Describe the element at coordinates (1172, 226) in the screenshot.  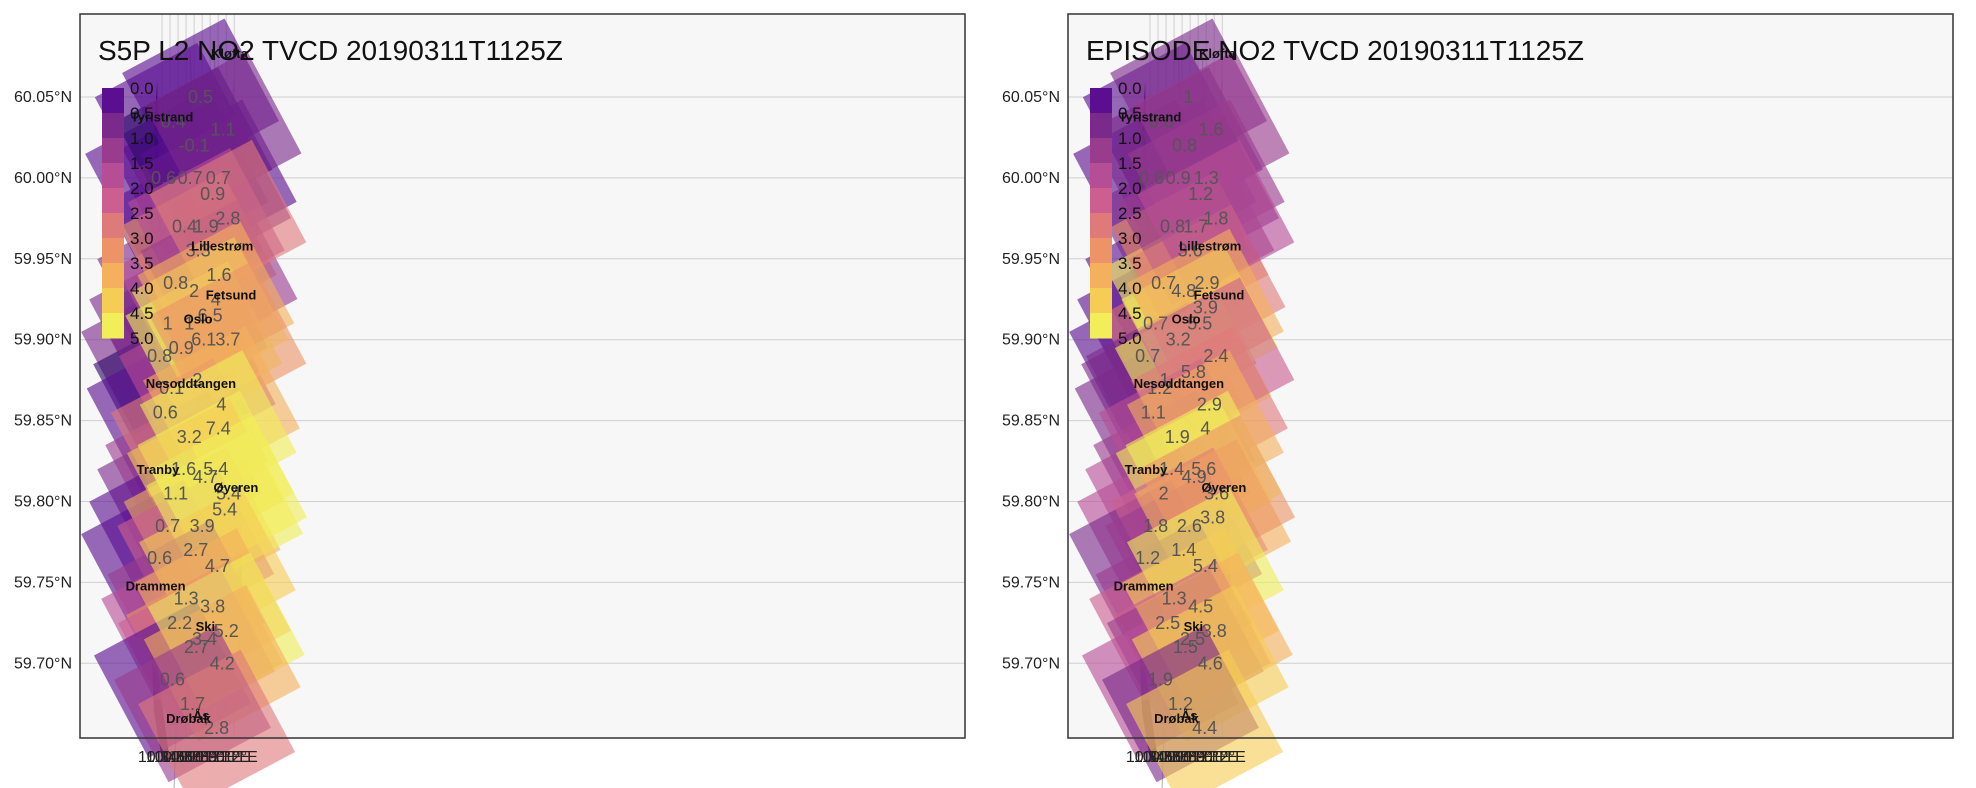
I see `pixel-value-label: 0.8` at that location.